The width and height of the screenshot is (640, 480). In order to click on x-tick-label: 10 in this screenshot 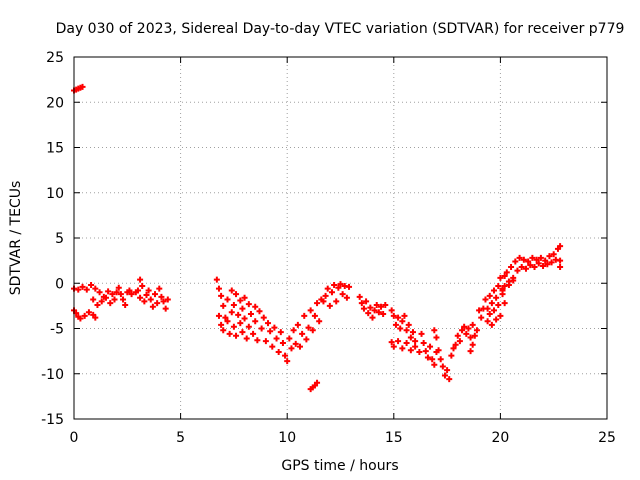, I will do `click(287, 438)`.